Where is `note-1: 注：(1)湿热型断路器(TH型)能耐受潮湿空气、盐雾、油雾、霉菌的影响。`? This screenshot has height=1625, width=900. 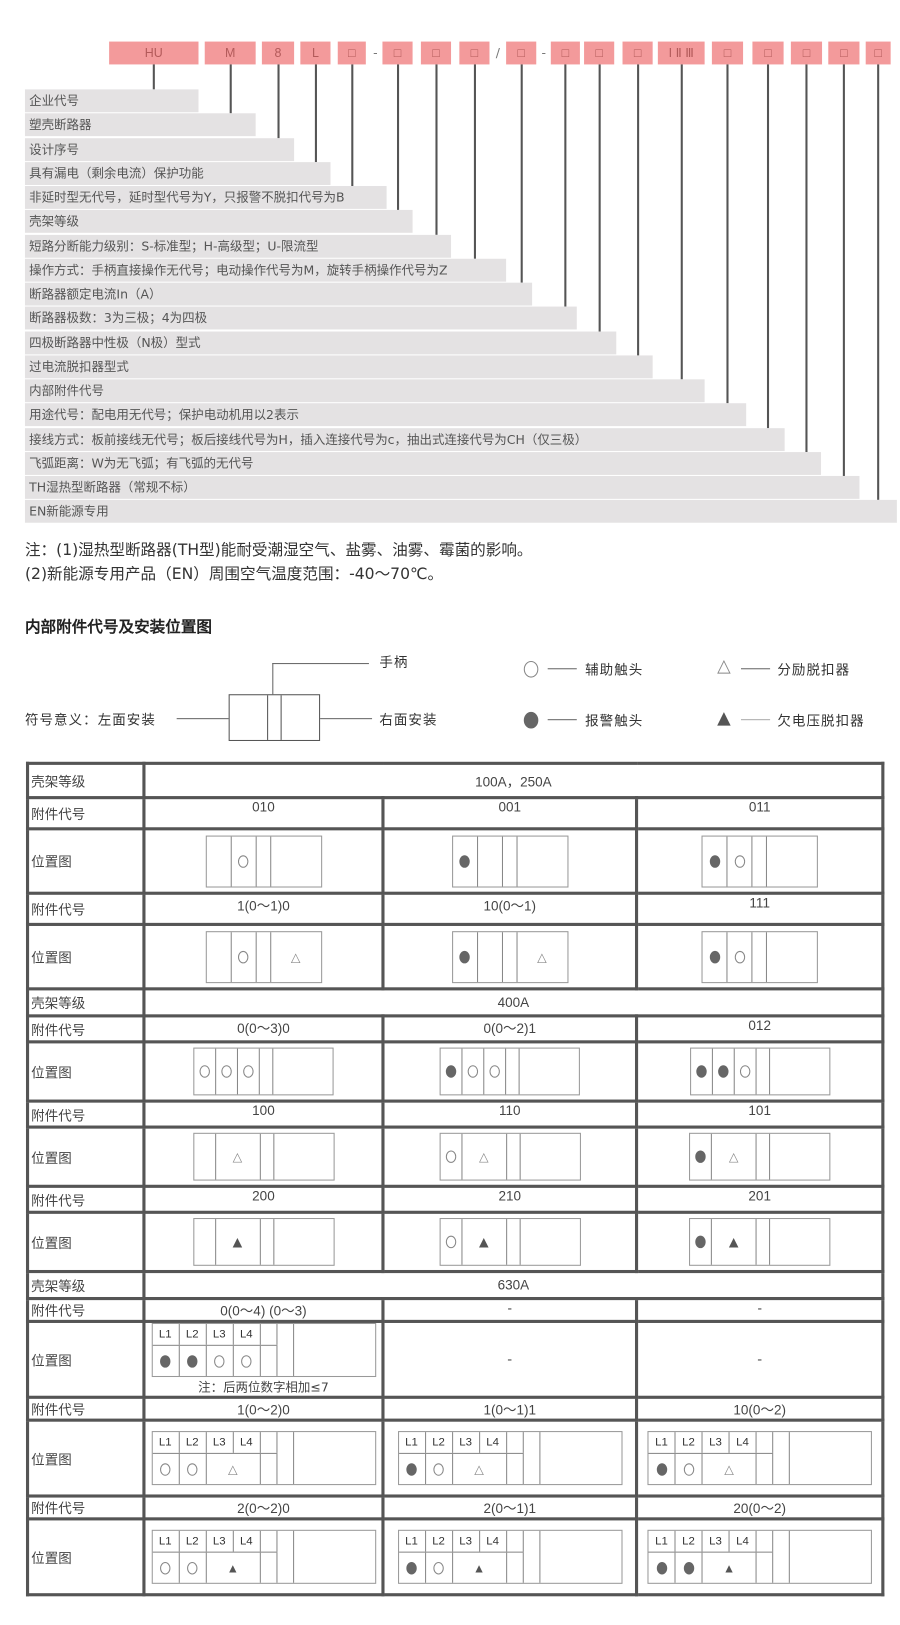 note-1: 注：(1)湿热型断路器(TH型)能耐受潮湿空气、盐雾、油雾、霉菌的影响。 is located at coordinates (278, 550).